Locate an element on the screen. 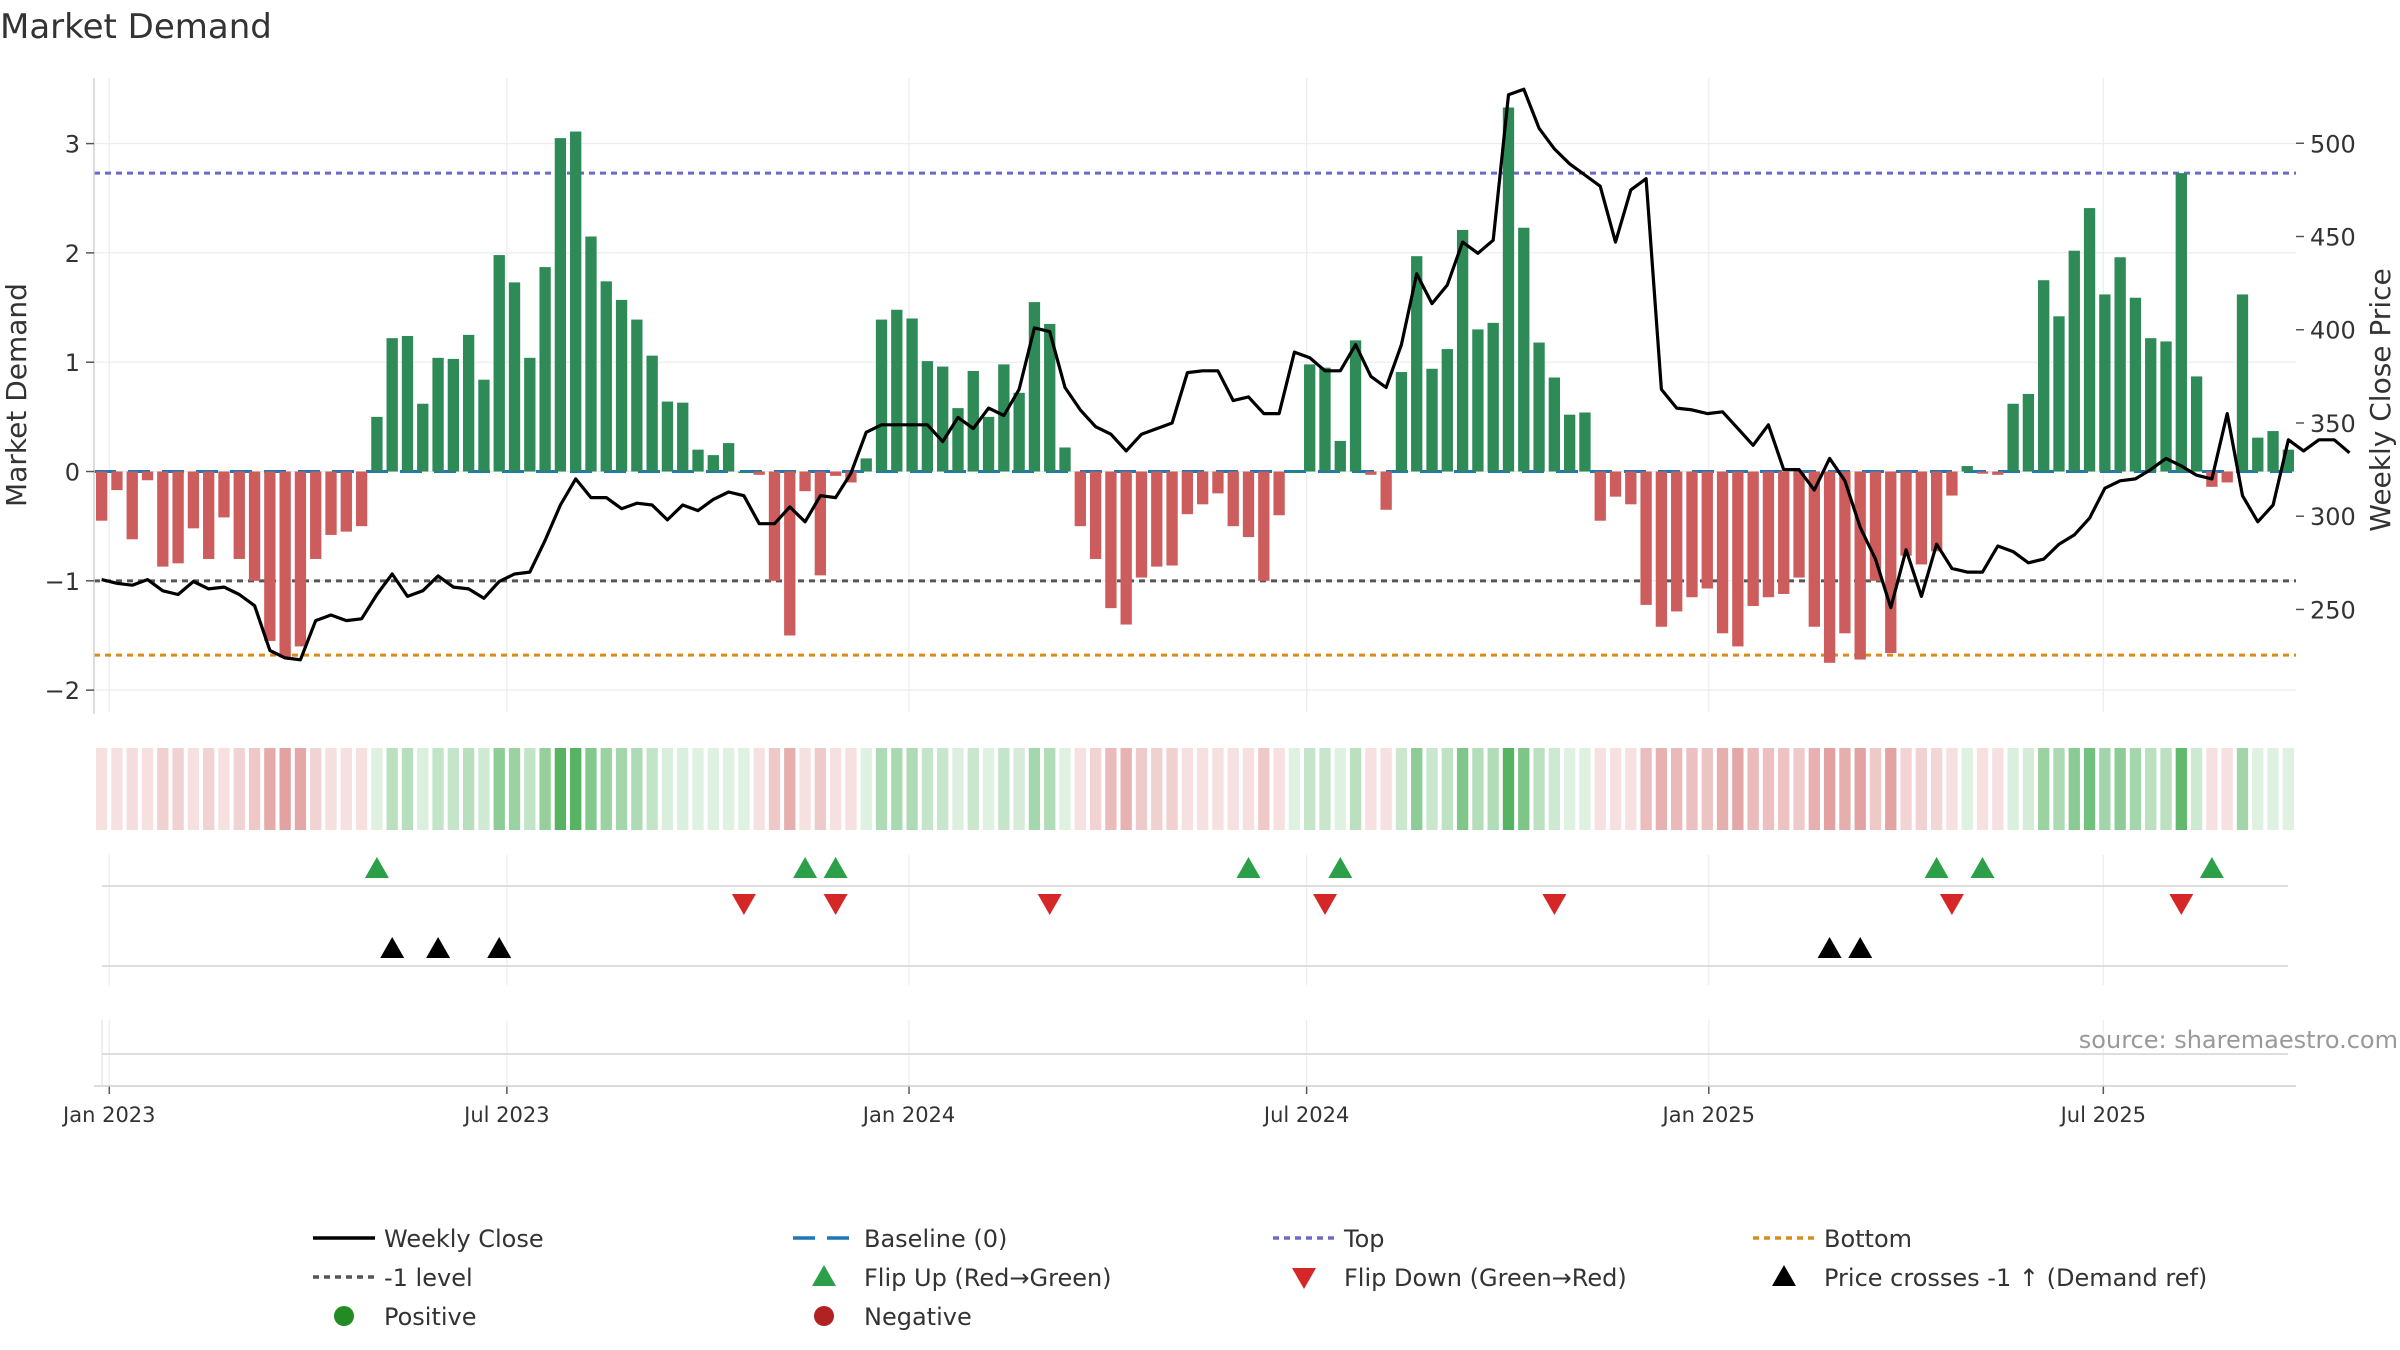 This screenshot has height=1350, width=2400. x-tick-label: Jan 2023 is located at coordinates (108, 1115).